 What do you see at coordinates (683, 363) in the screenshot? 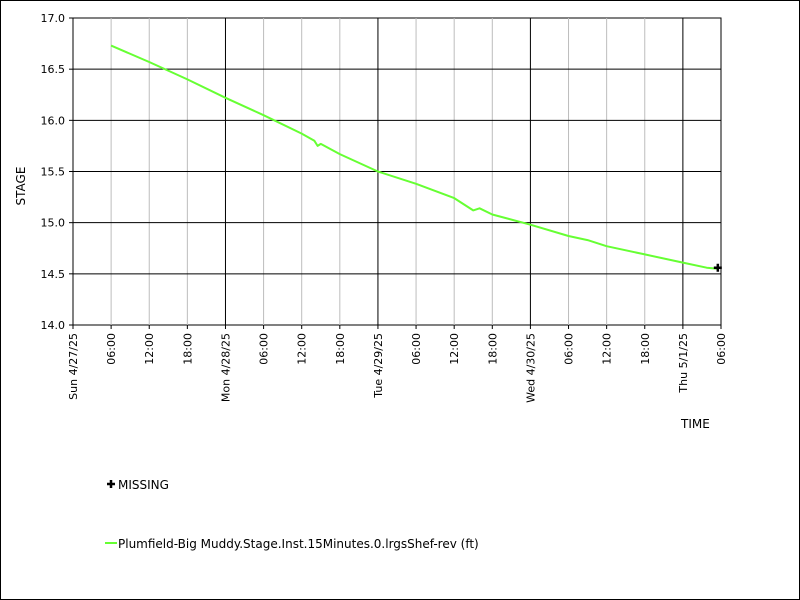
I see `x-tick-label: Thu 5/1/25` at bounding box center [683, 363].